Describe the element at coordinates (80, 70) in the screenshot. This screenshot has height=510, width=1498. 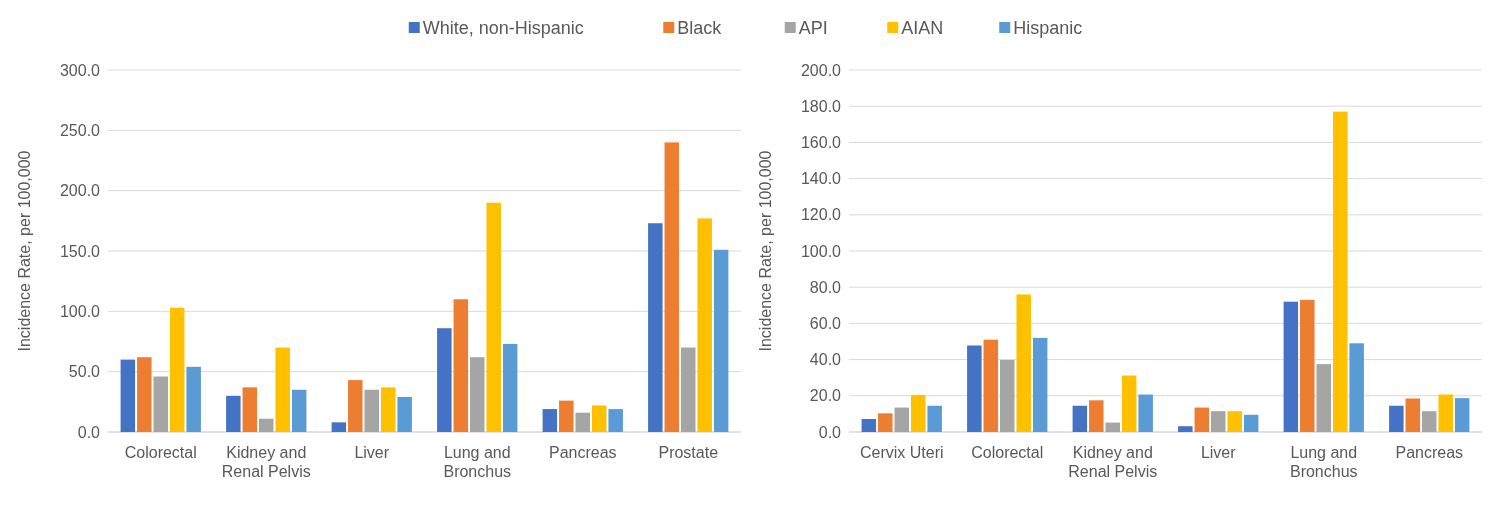
I see `y-tick-label: 300.0` at that location.